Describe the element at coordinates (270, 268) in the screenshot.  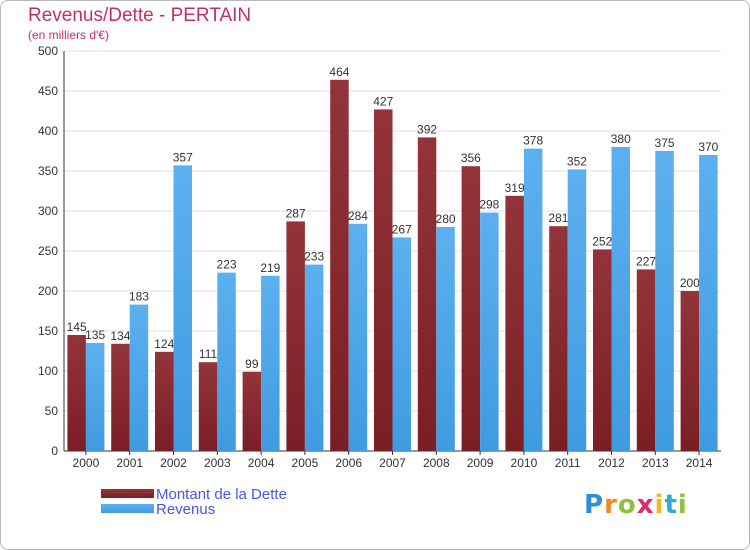
I see `data-label-revenue: 219` at that location.